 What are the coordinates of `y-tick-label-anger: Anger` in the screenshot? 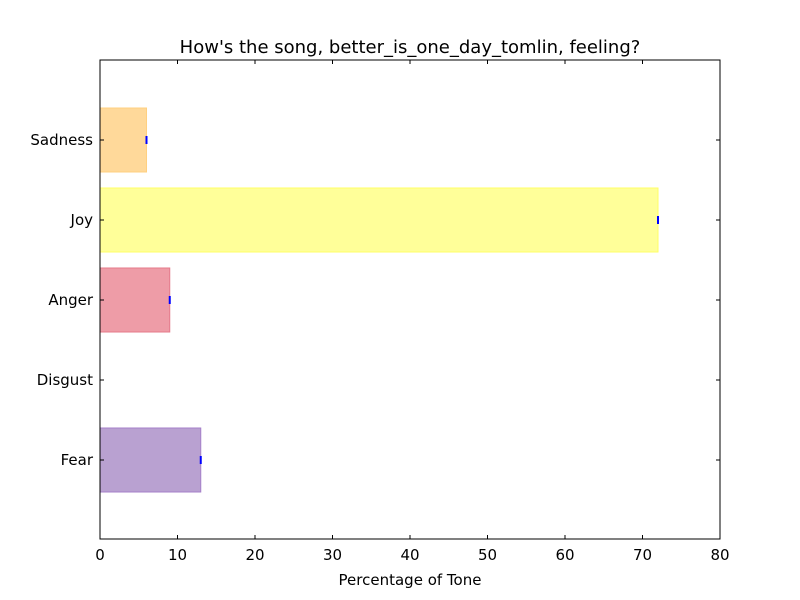 It's located at (71, 300).